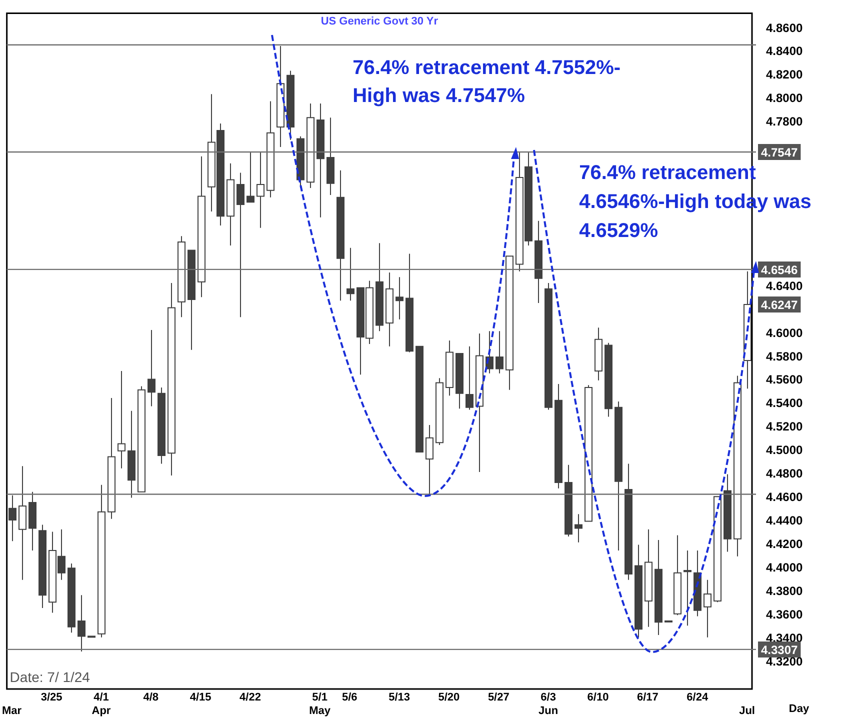  What do you see at coordinates (779, 152) in the screenshot?
I see `ref-line-label: 4.7547` at bounding box center [779, 152].